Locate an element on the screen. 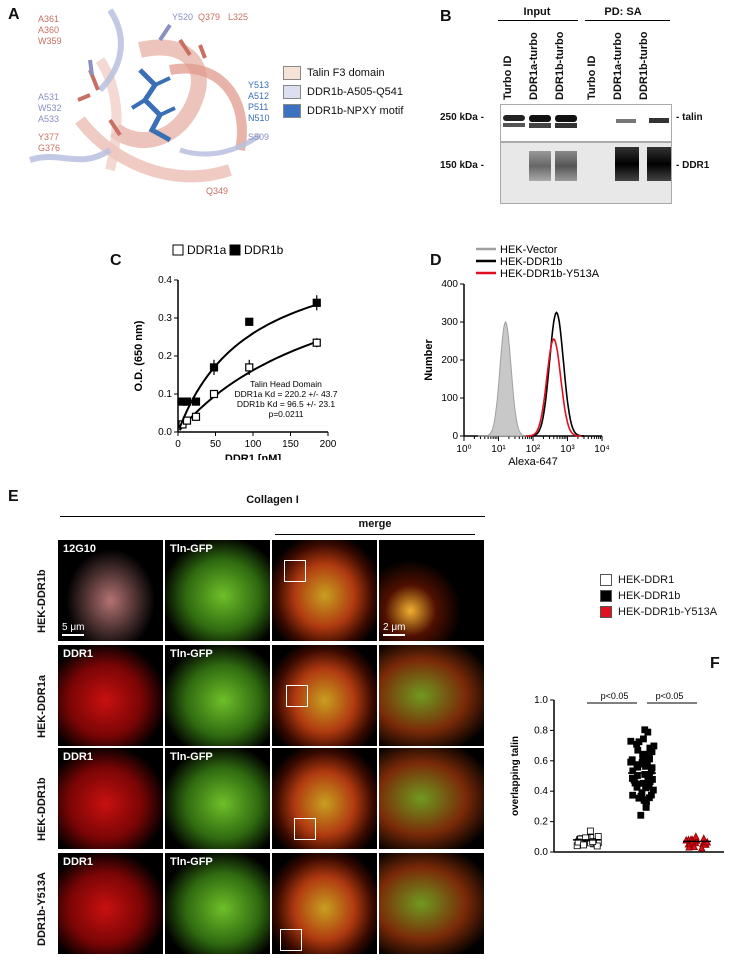  legend-label: DDR1b-A505-Q541 is located at coordinates (355, 92).